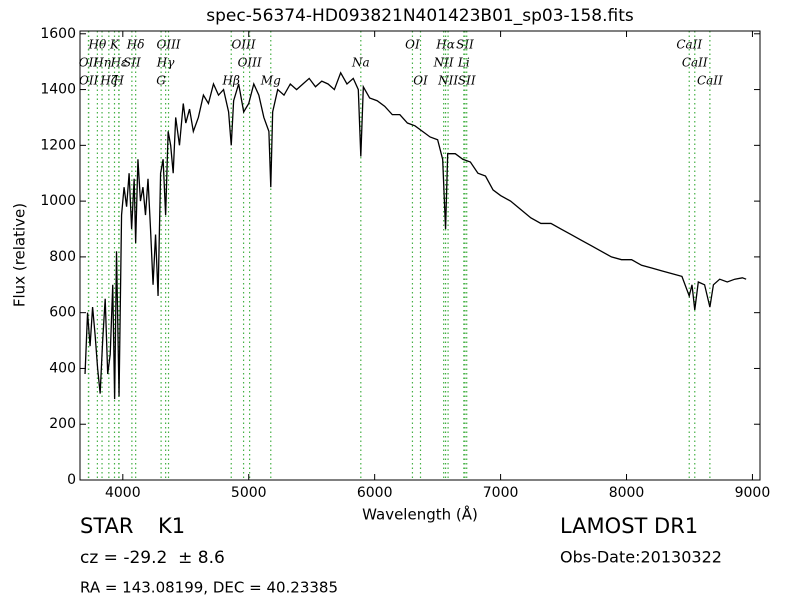 The image size is (800, 600). I want to click on spectral-line-label: H, so click(119, 81).